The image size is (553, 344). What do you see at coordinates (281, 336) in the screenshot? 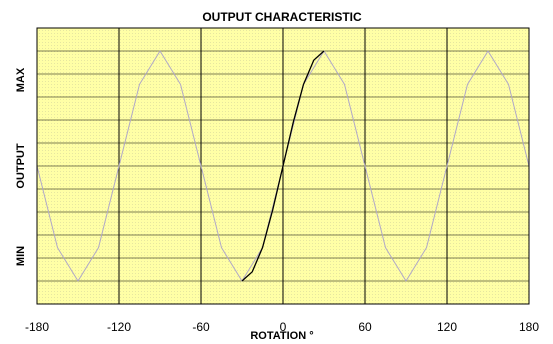
I see `x-axis-label: ROTATION °` at bounding box center [281, 336].